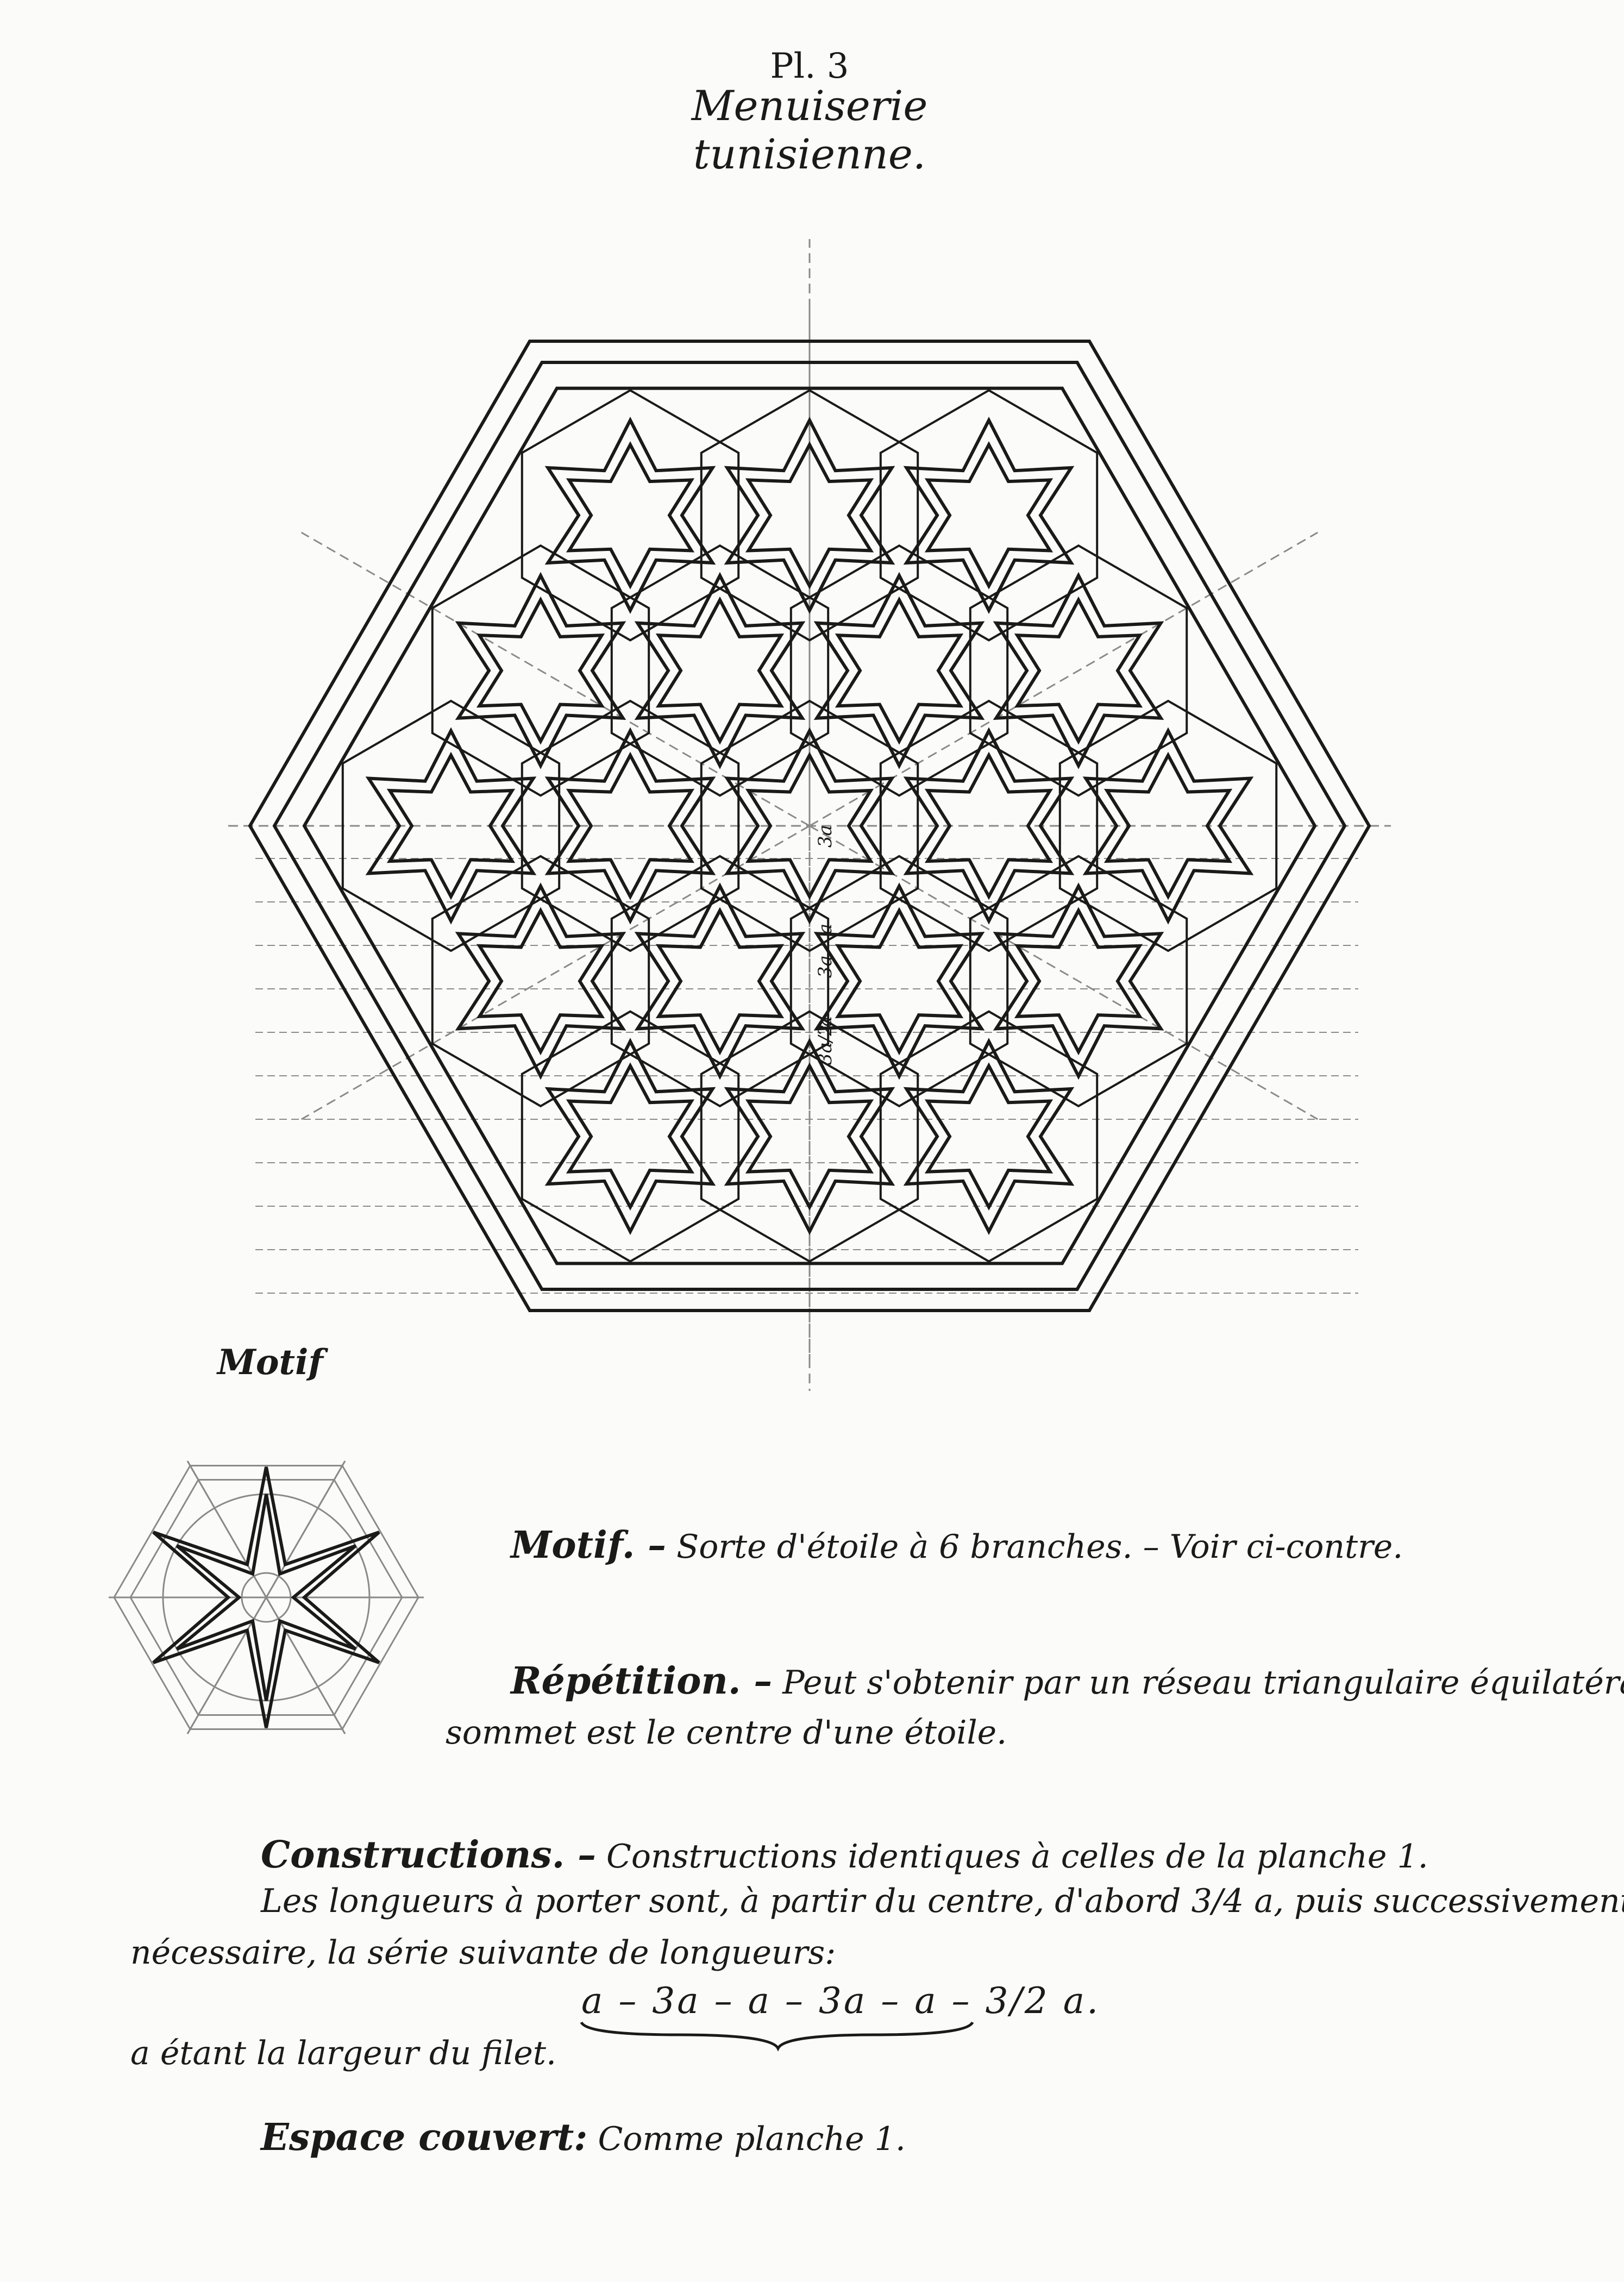 The width and height of the screenshot is (1624, 2282). I want to click on motif-label: Motif, so click(270, 1362).